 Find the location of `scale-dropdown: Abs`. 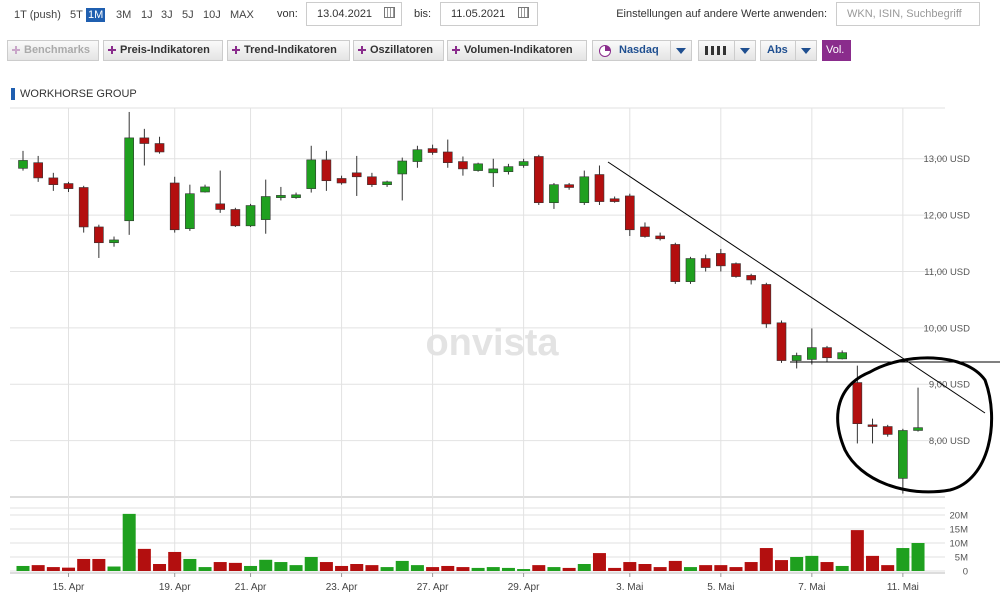

scale-dropdown: Abs is located at coordinates (788, 50).